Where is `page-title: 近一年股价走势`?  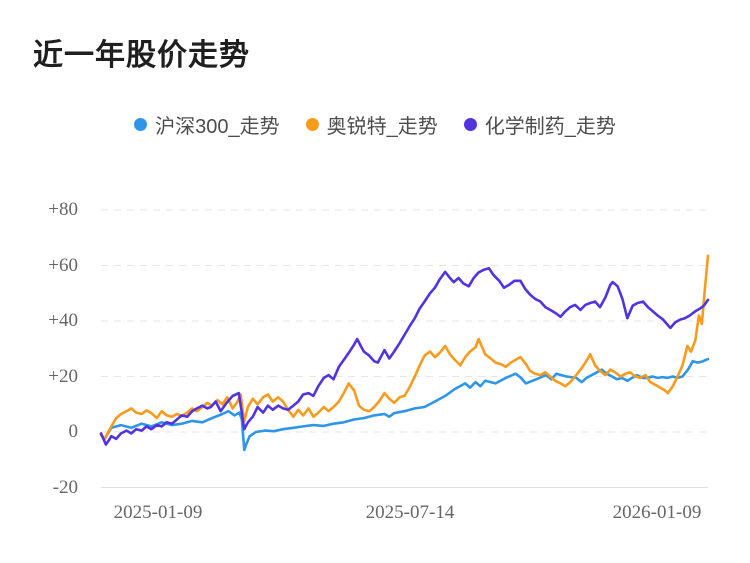
page-title: 近一年股价走势 is located at coordinates (141, 55).